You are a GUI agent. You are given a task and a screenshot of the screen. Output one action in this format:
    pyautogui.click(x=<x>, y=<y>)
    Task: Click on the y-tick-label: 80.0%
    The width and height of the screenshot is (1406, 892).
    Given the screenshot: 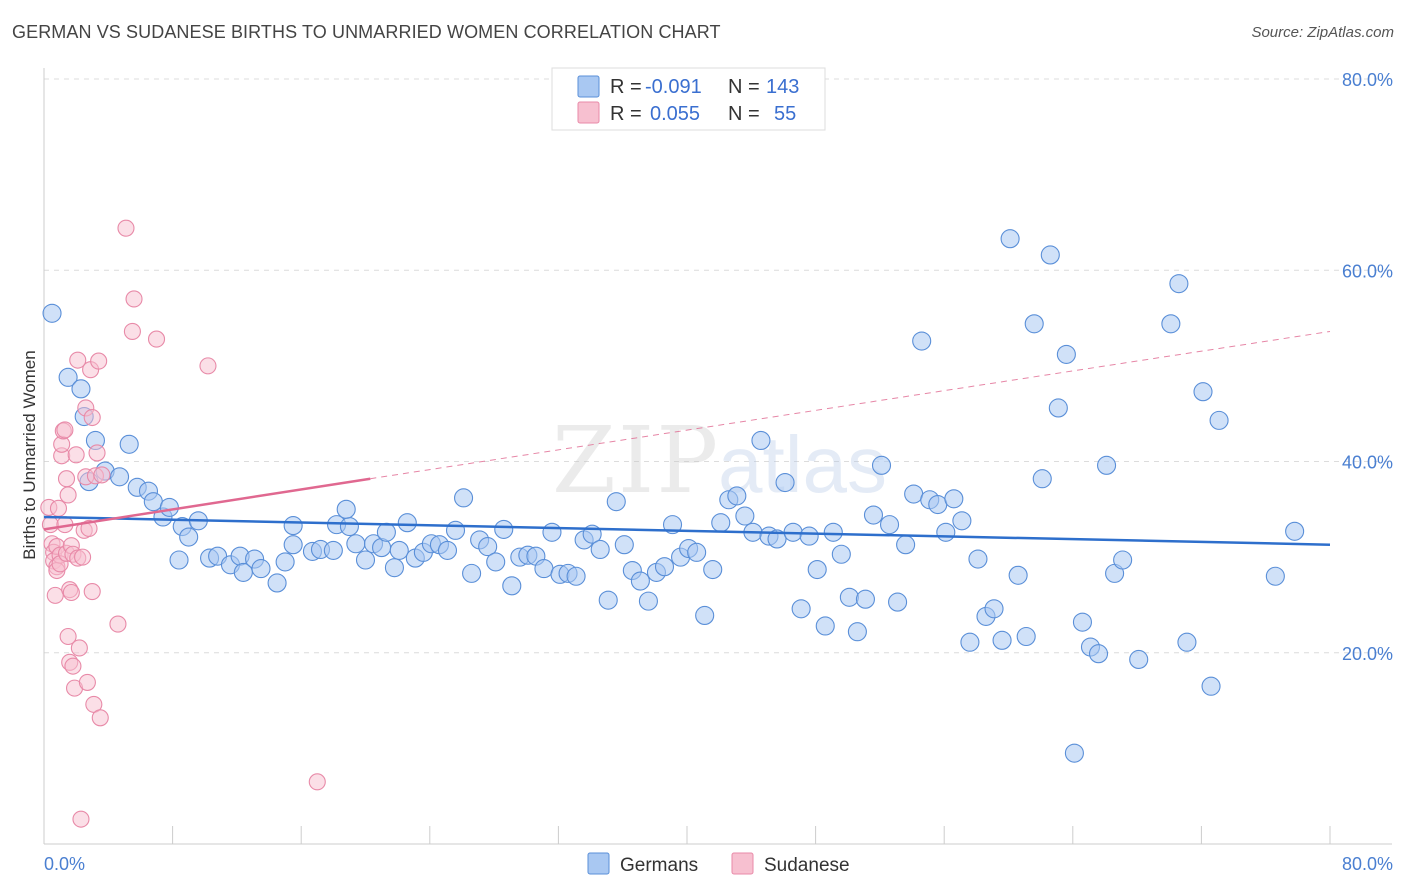 What is the action you would take?
    pyautogui.click(x=1367, y=80)
    